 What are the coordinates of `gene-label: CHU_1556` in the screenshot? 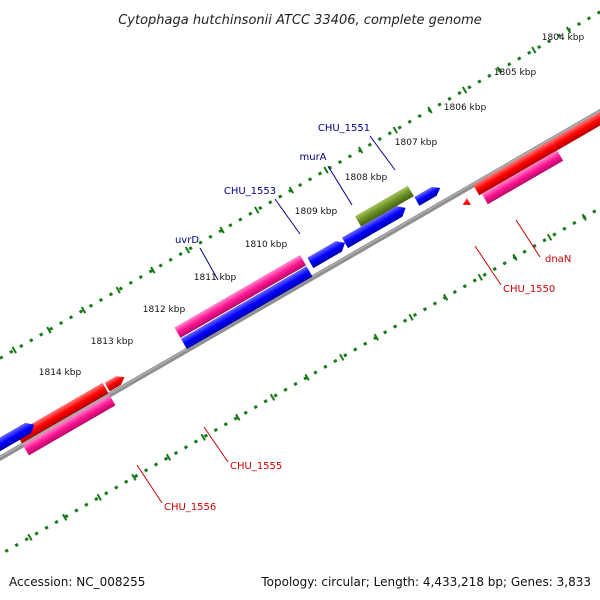 It's located at (190, 507).